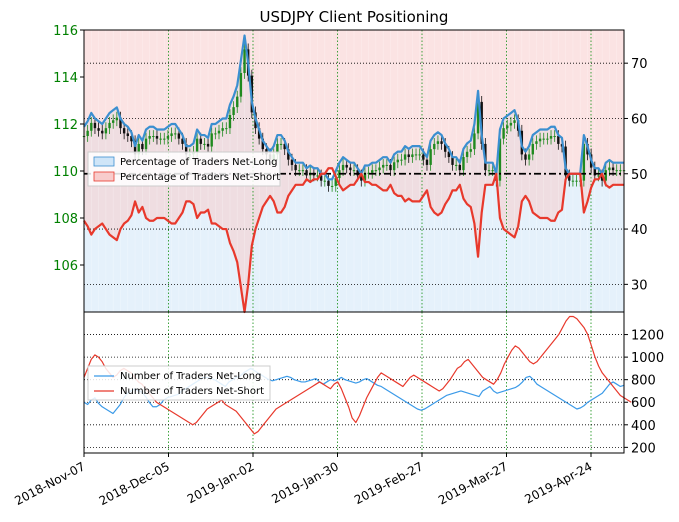  What do you see at coordinates (65, 266) in the screenshot?
I see `left-tick-label: 106` at bounding box center [65, 266].